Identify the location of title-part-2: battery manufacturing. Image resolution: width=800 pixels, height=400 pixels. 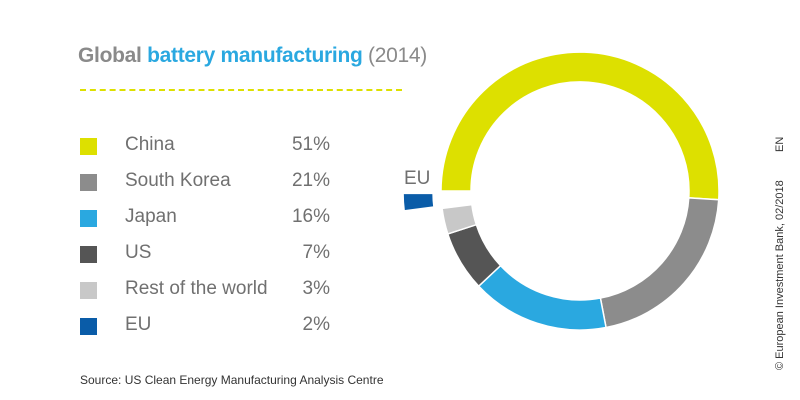
(255, 55).